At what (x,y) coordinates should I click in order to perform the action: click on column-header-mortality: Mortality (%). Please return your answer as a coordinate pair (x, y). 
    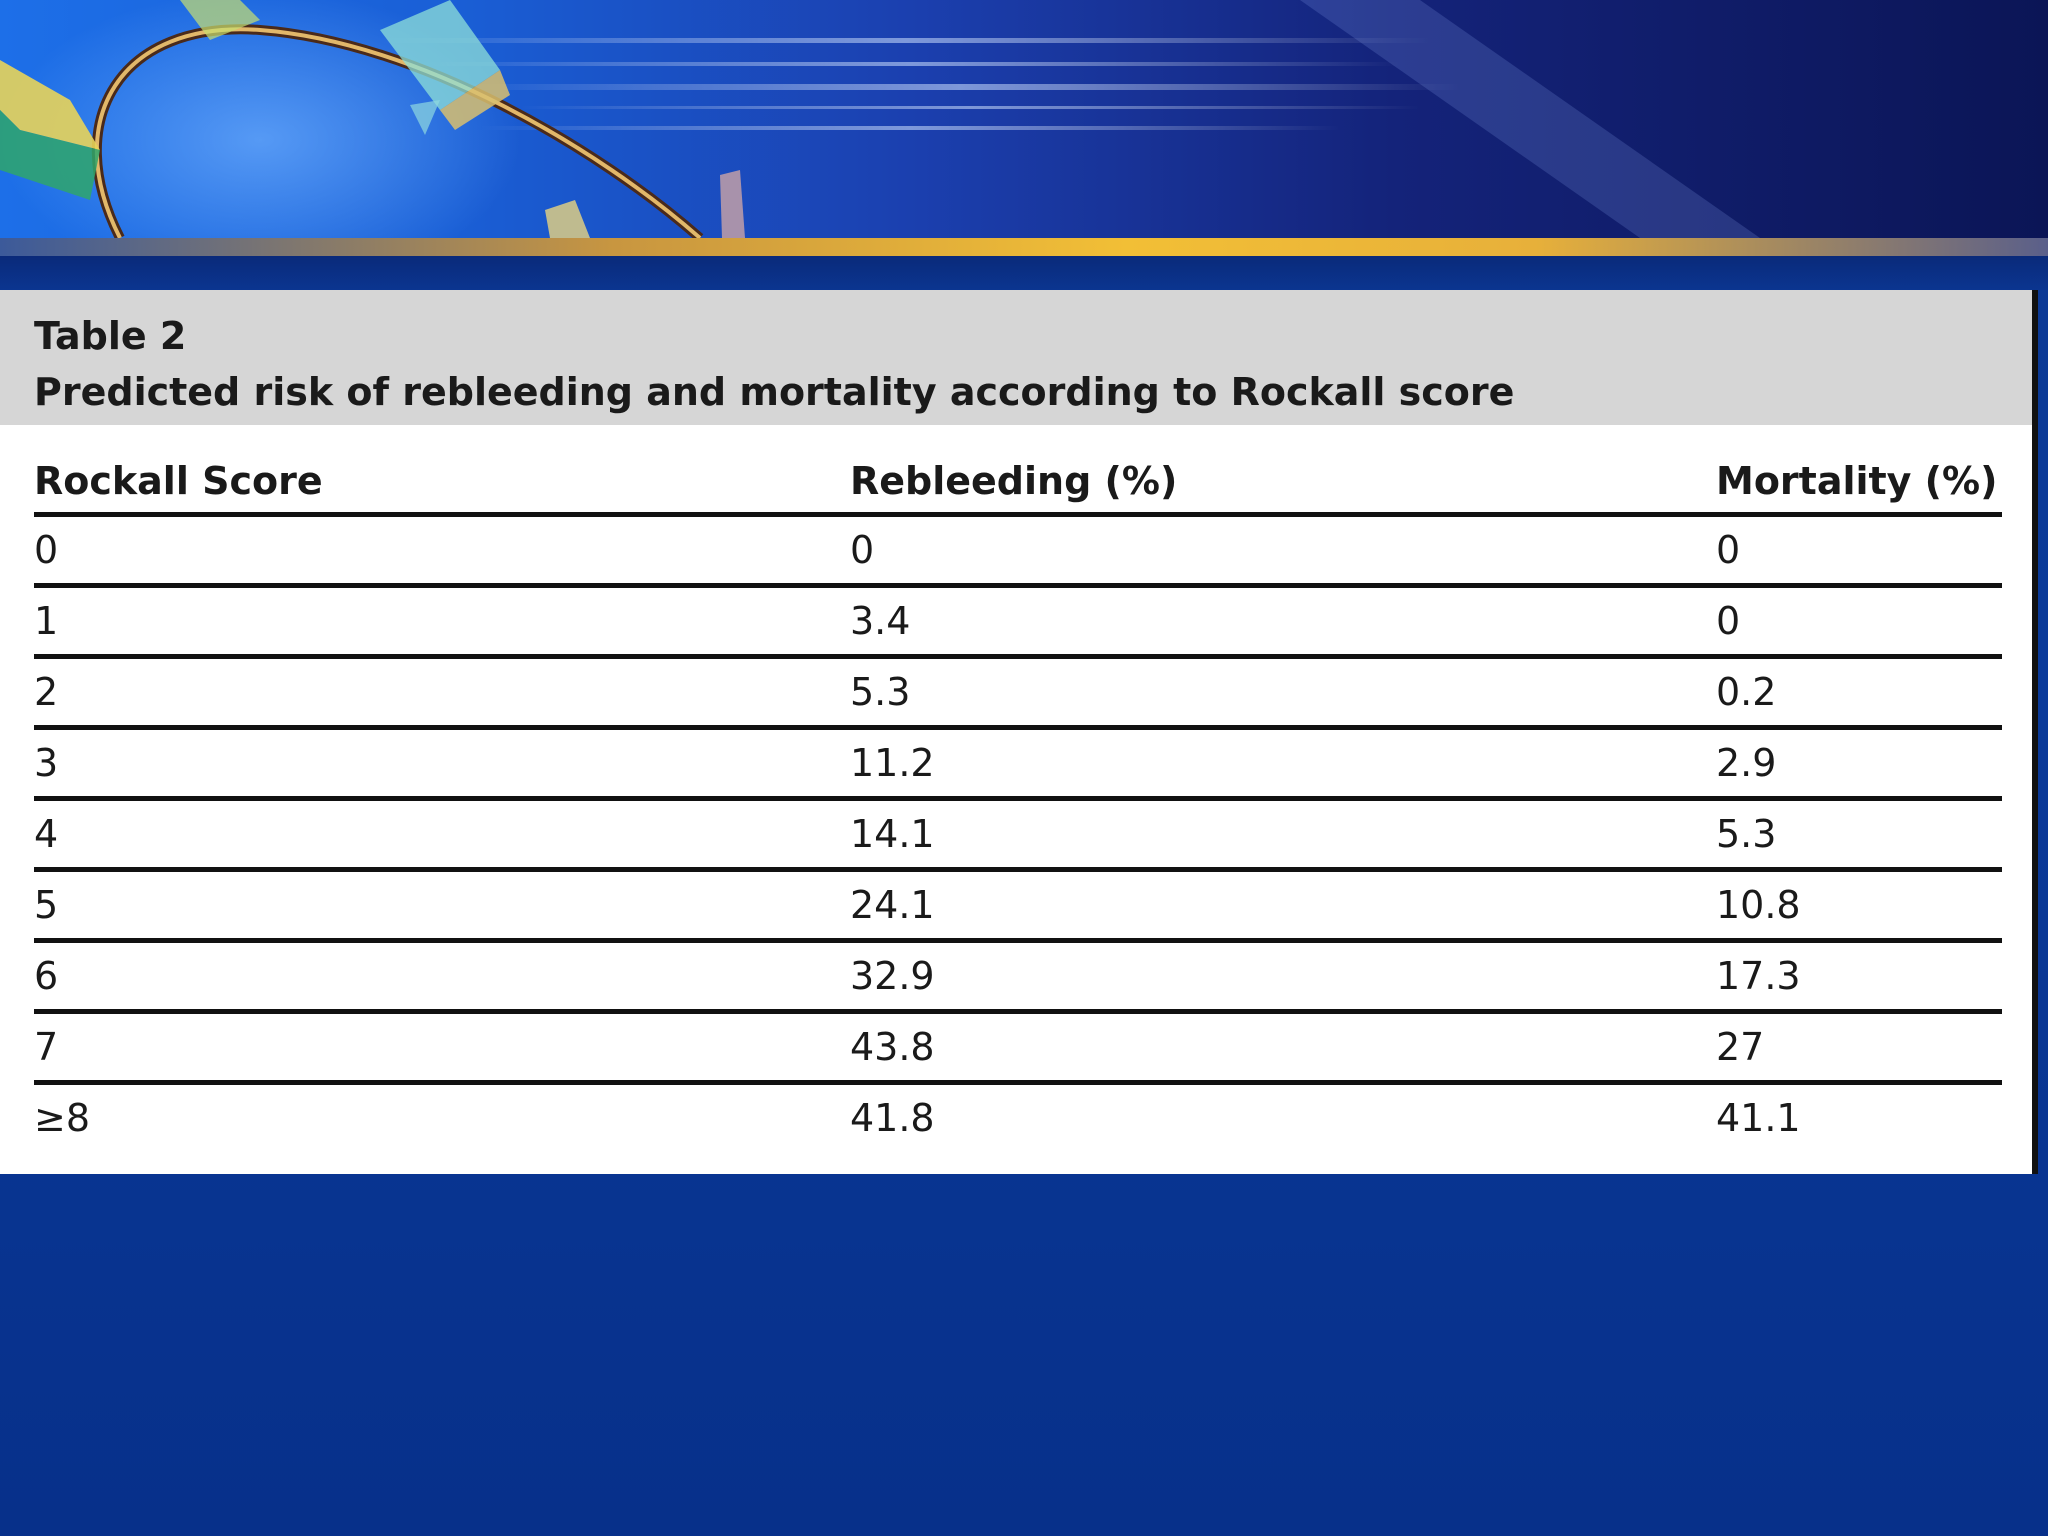
    Looking at the image, I should click on (1859, 483).